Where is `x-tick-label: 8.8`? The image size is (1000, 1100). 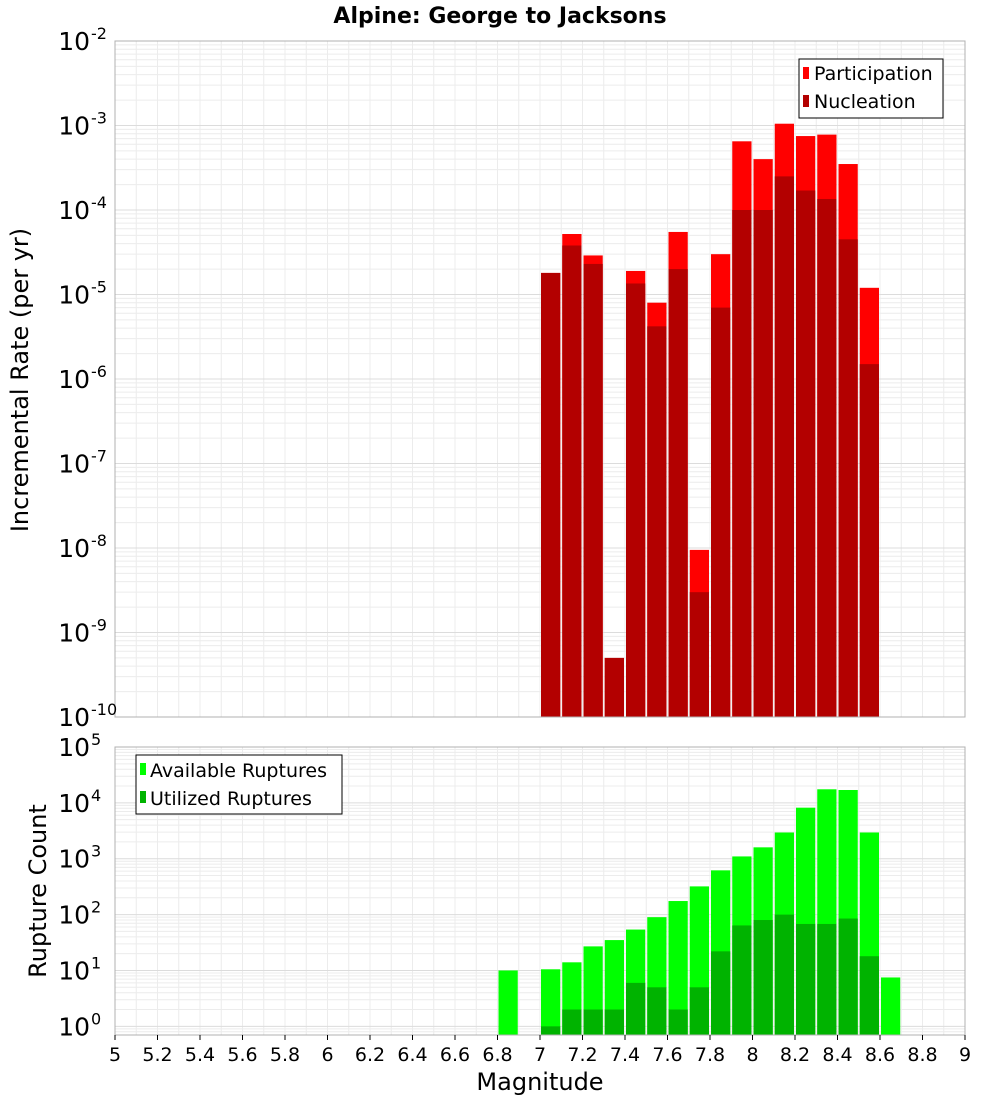 x-tick-label: 8.8 is located at coordinates (922, 1055).